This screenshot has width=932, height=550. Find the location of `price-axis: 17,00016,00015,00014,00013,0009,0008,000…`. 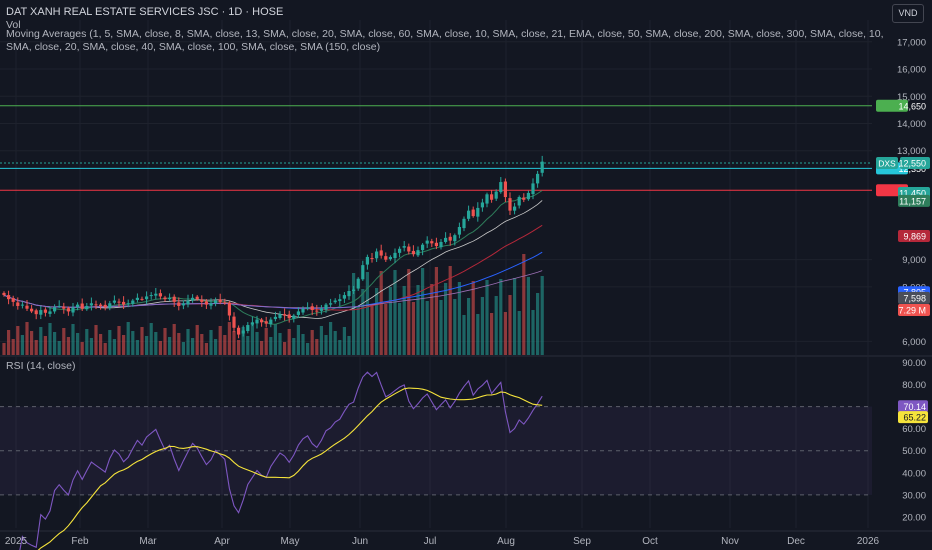

price-axis: 17,00016,00015,00014,00013,0009,0008,000… is located at coordinates (903, 280).